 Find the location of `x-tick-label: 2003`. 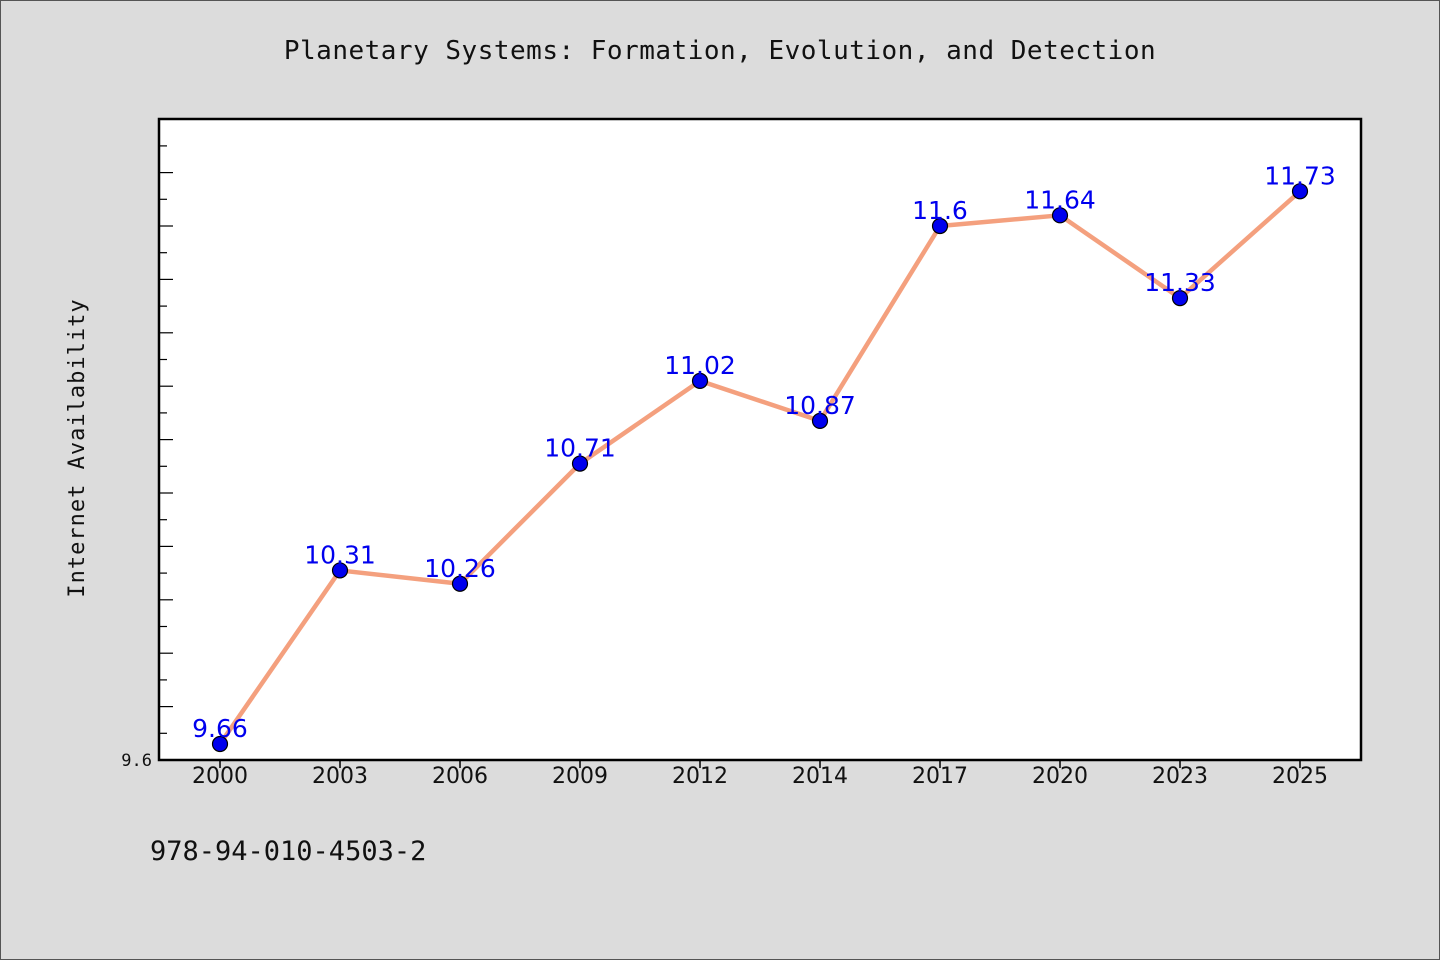

x-tick-label: 2003 is located at coordinates (340, 776).